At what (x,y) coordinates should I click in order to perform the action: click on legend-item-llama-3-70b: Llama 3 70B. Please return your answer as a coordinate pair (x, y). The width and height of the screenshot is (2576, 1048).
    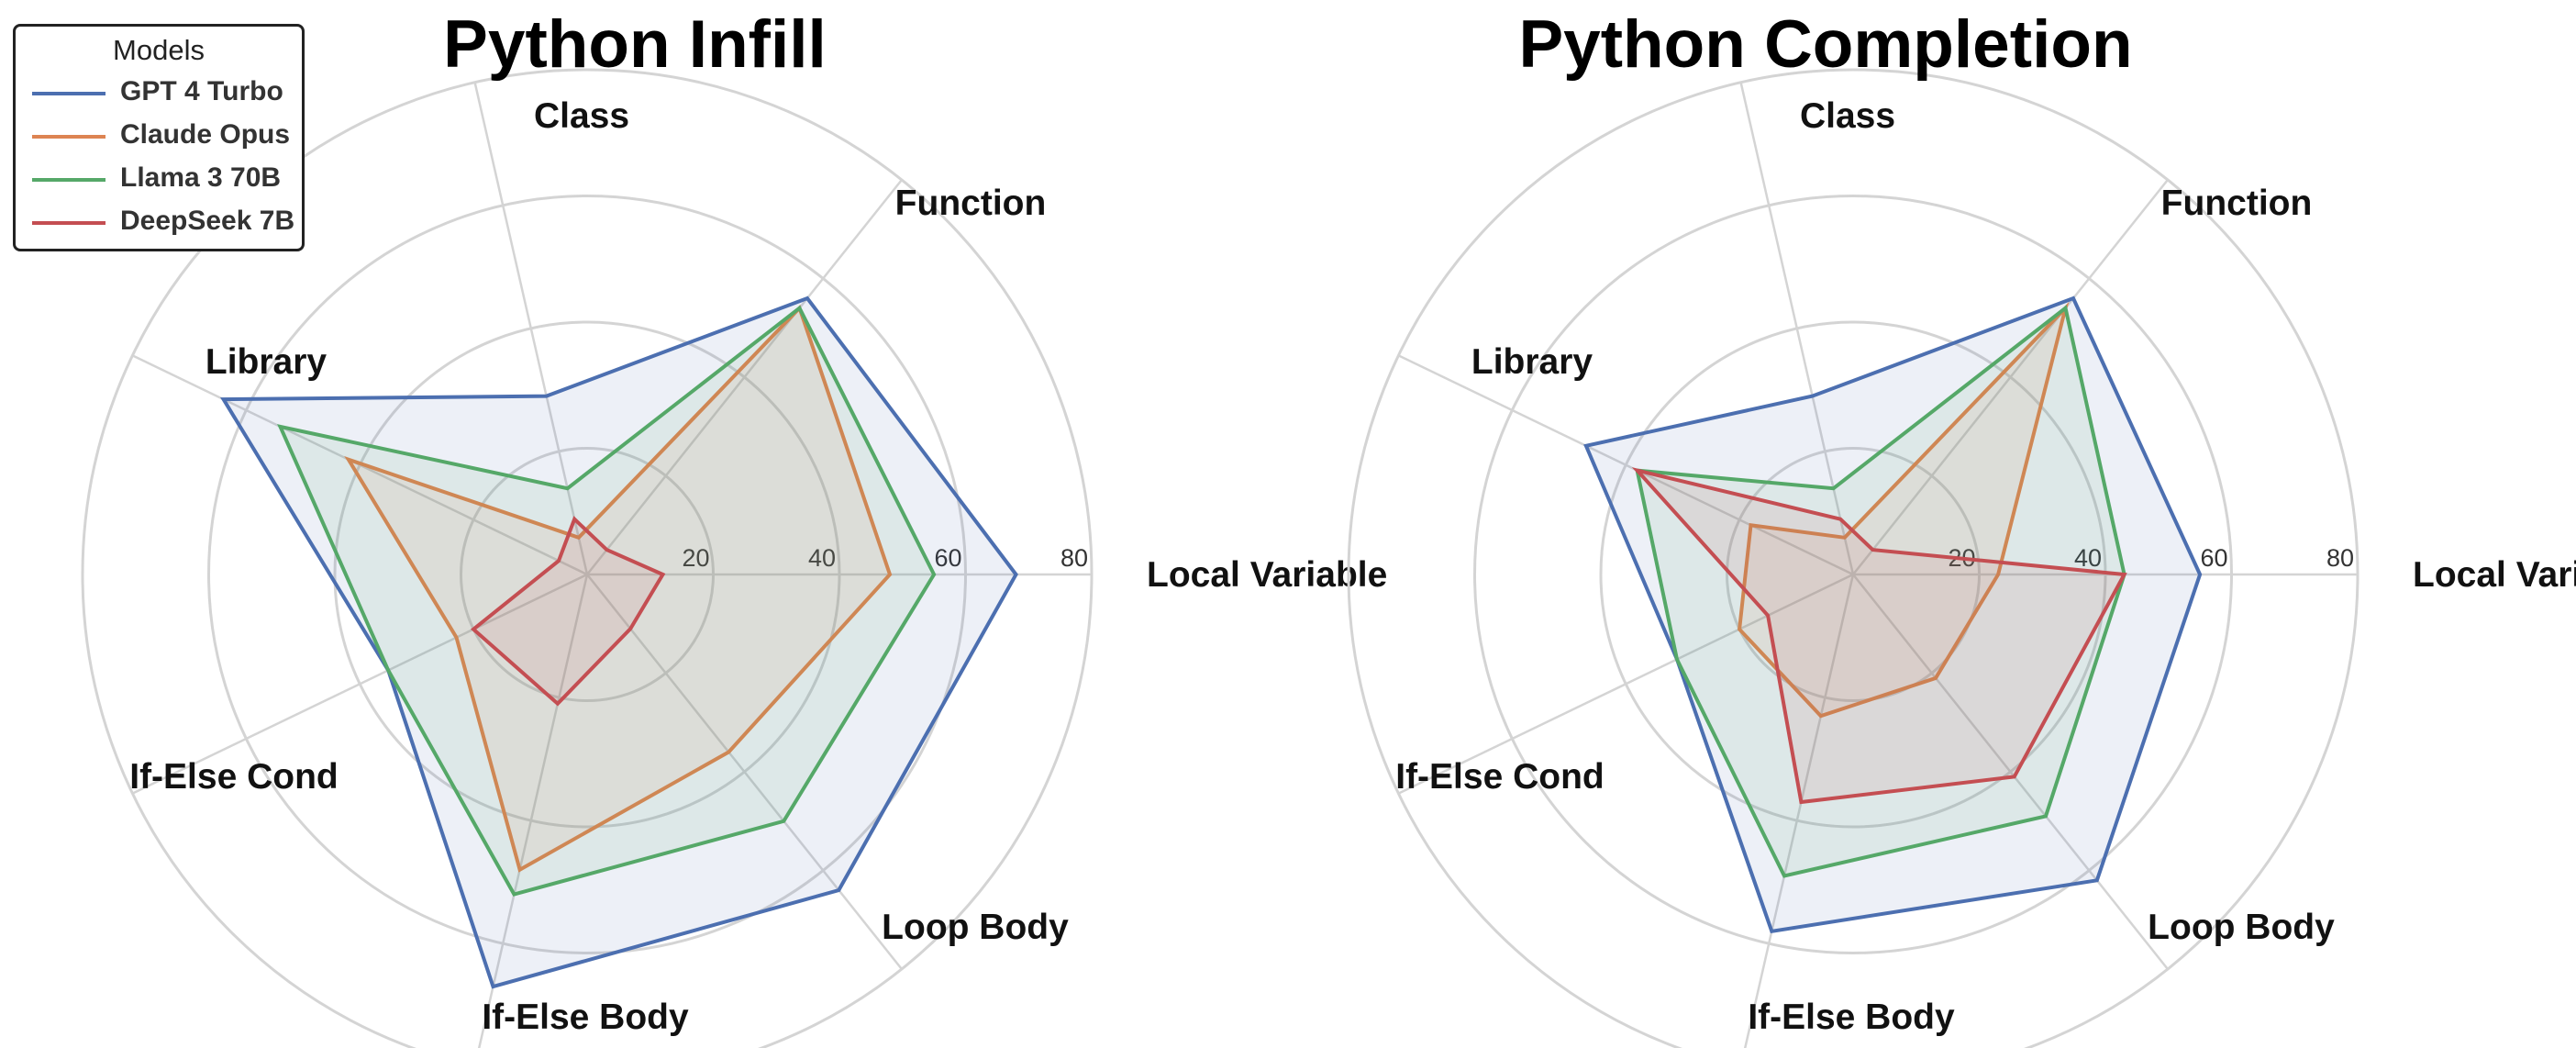
    Looking at the image, I should click on (165, 179).